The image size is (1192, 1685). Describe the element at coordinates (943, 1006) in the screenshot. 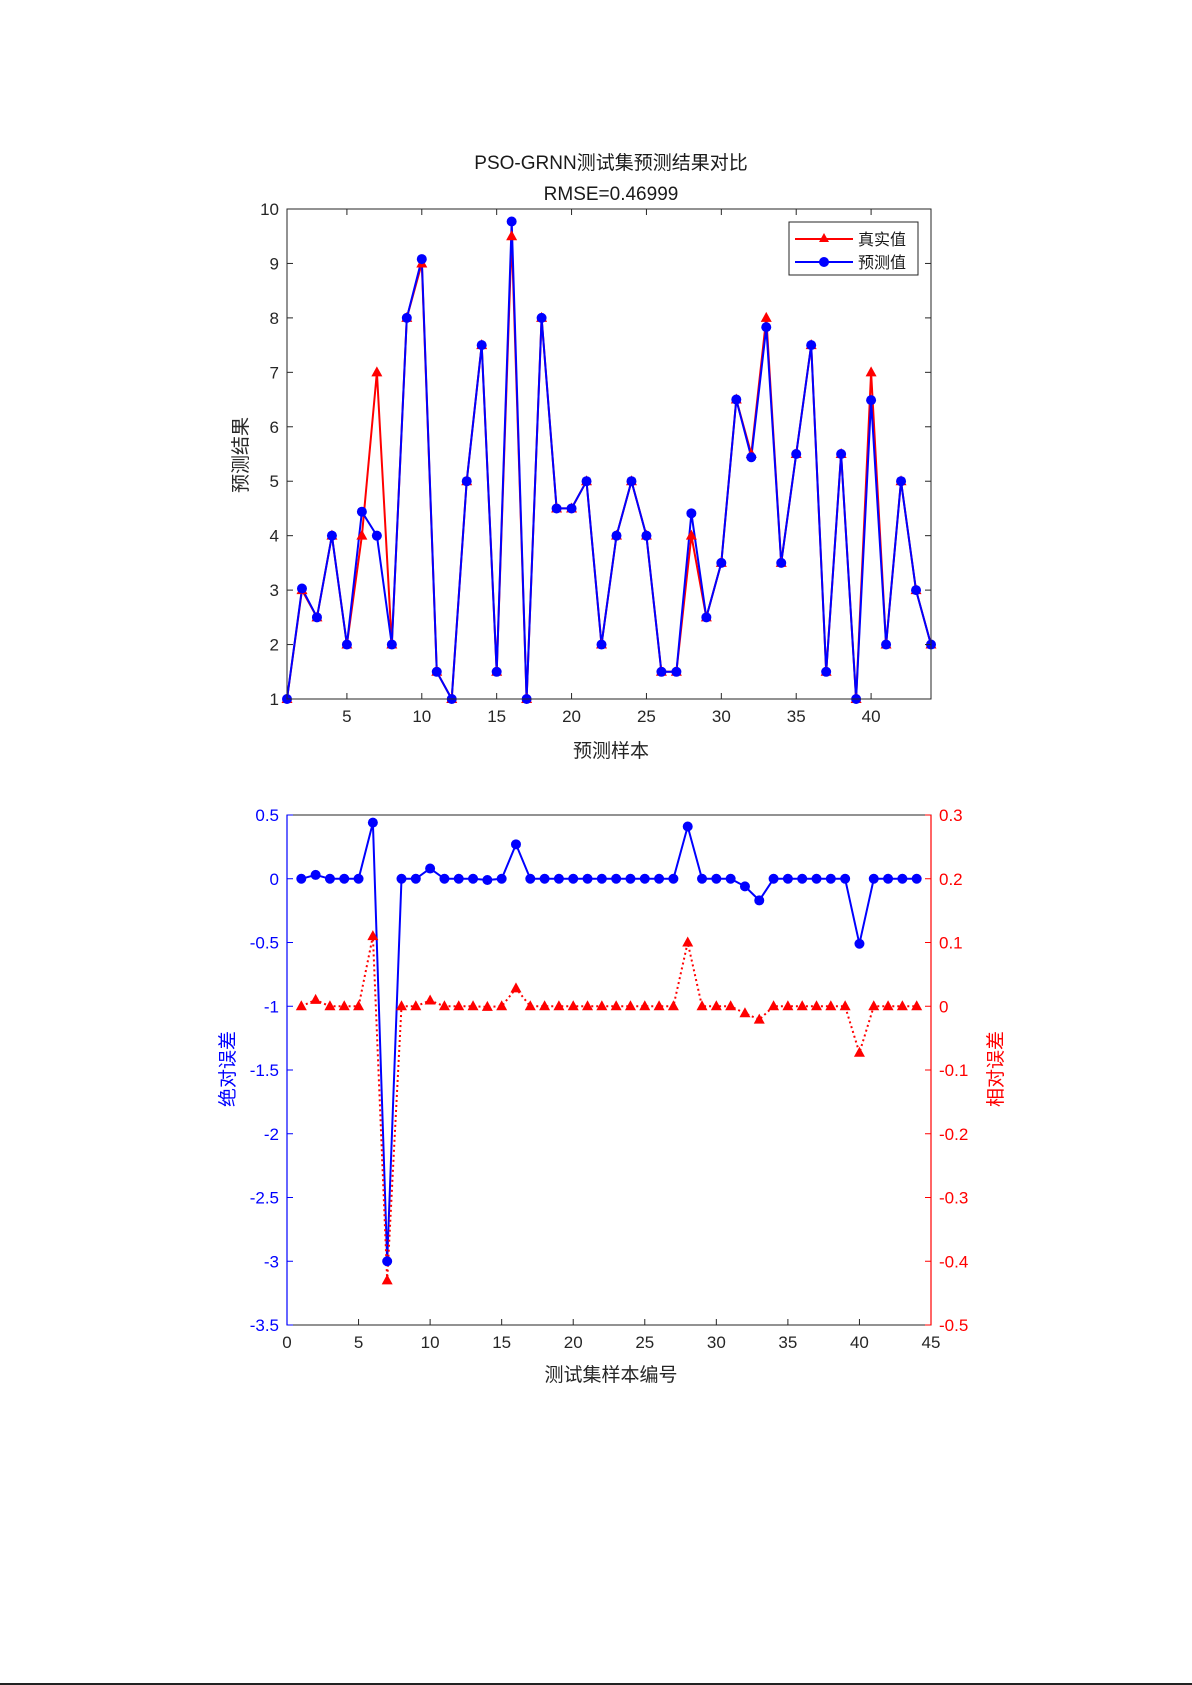

I see `y-right-tick-label: 0` at that location.